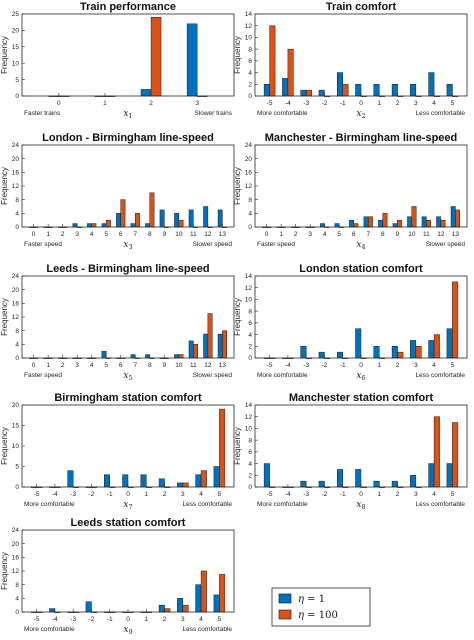  Describe the element at coordinates (363, 116) in the screenshot. I see `x-axis-variable-subscript: 2` at that location.